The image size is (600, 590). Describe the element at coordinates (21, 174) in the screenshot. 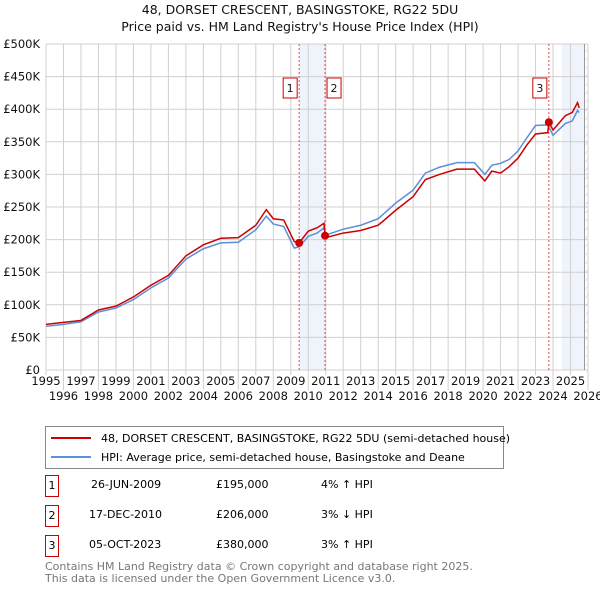

I see `y-tick-label: £300K` at that location.